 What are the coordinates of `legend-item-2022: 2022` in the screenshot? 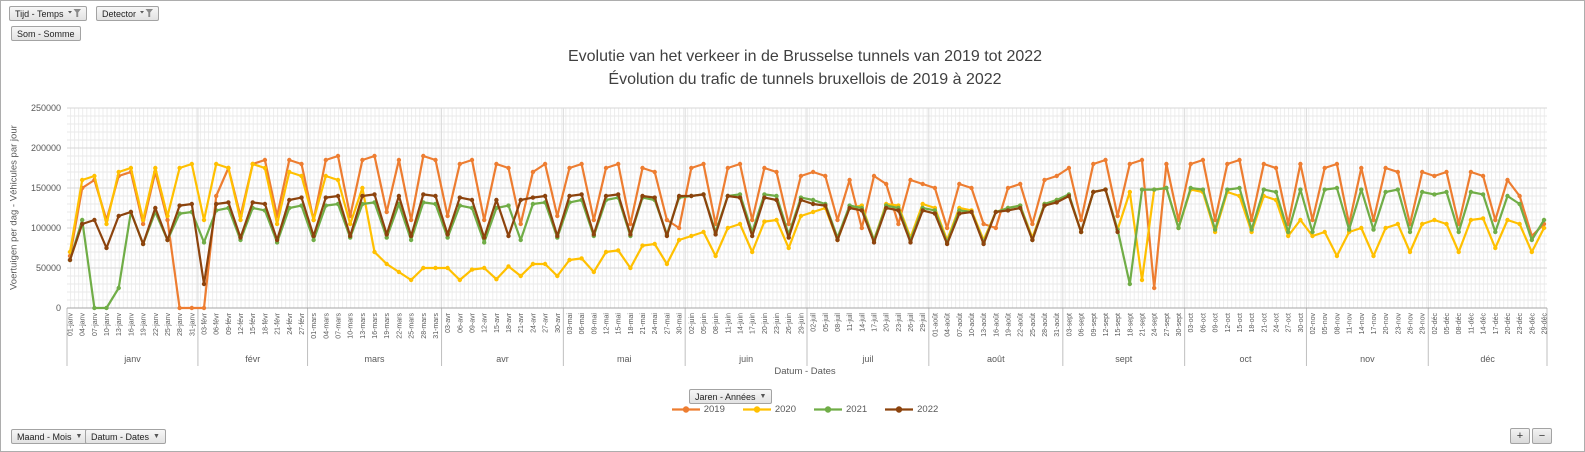 It's located at (911, 409).